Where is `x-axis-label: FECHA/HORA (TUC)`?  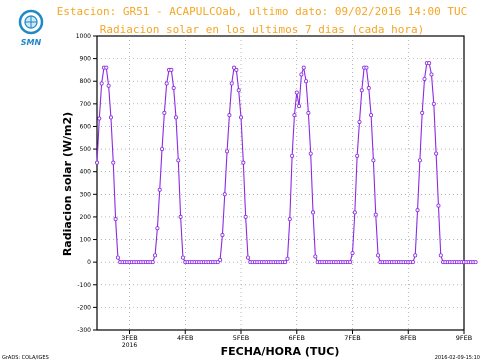
x-axis-label: FECHA/HORA (TUC) is located at coordinates (280, 351).